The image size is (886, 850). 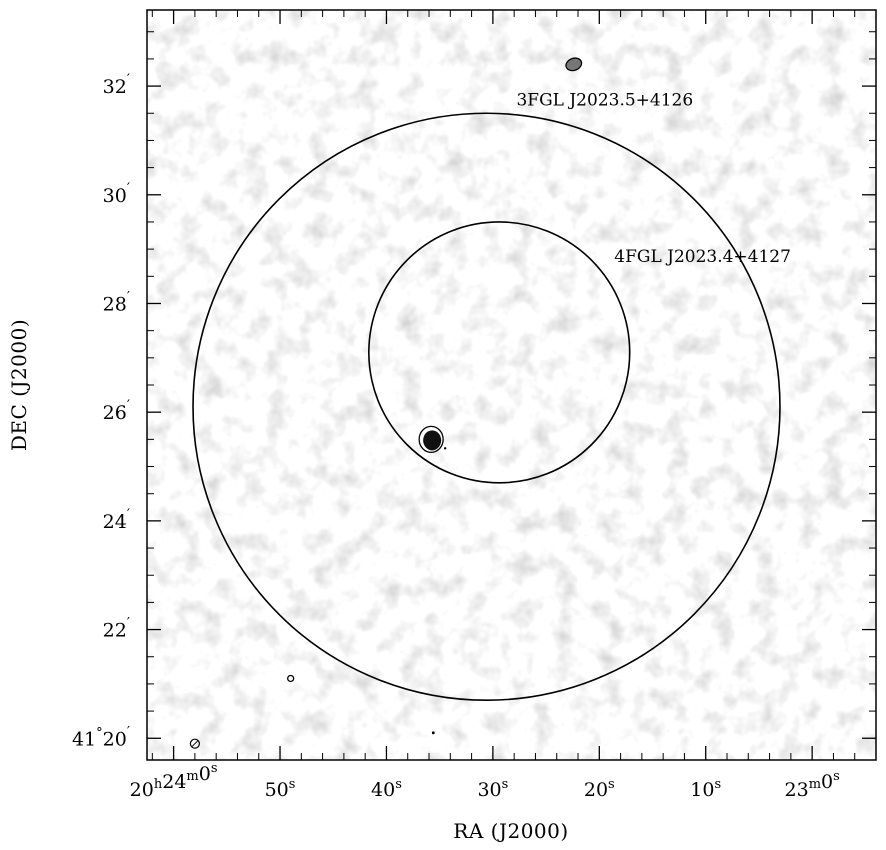 What do you see at coordinates (702, 257) in the screenshot?
I see `circle-label-2: 4FGL J2023.4+4127` at bounding box center [702, 257].